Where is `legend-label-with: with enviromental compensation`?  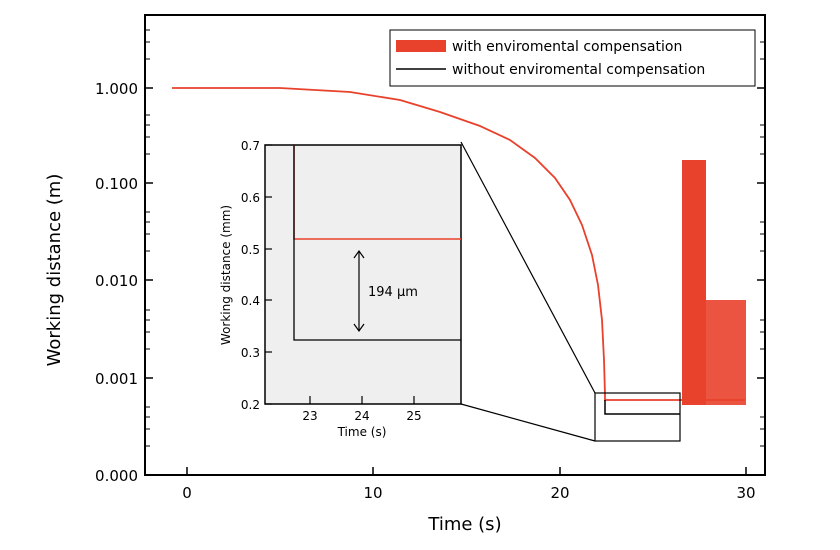 legend-label-with: with enviromental compensation is located at coordinates (567, 47).